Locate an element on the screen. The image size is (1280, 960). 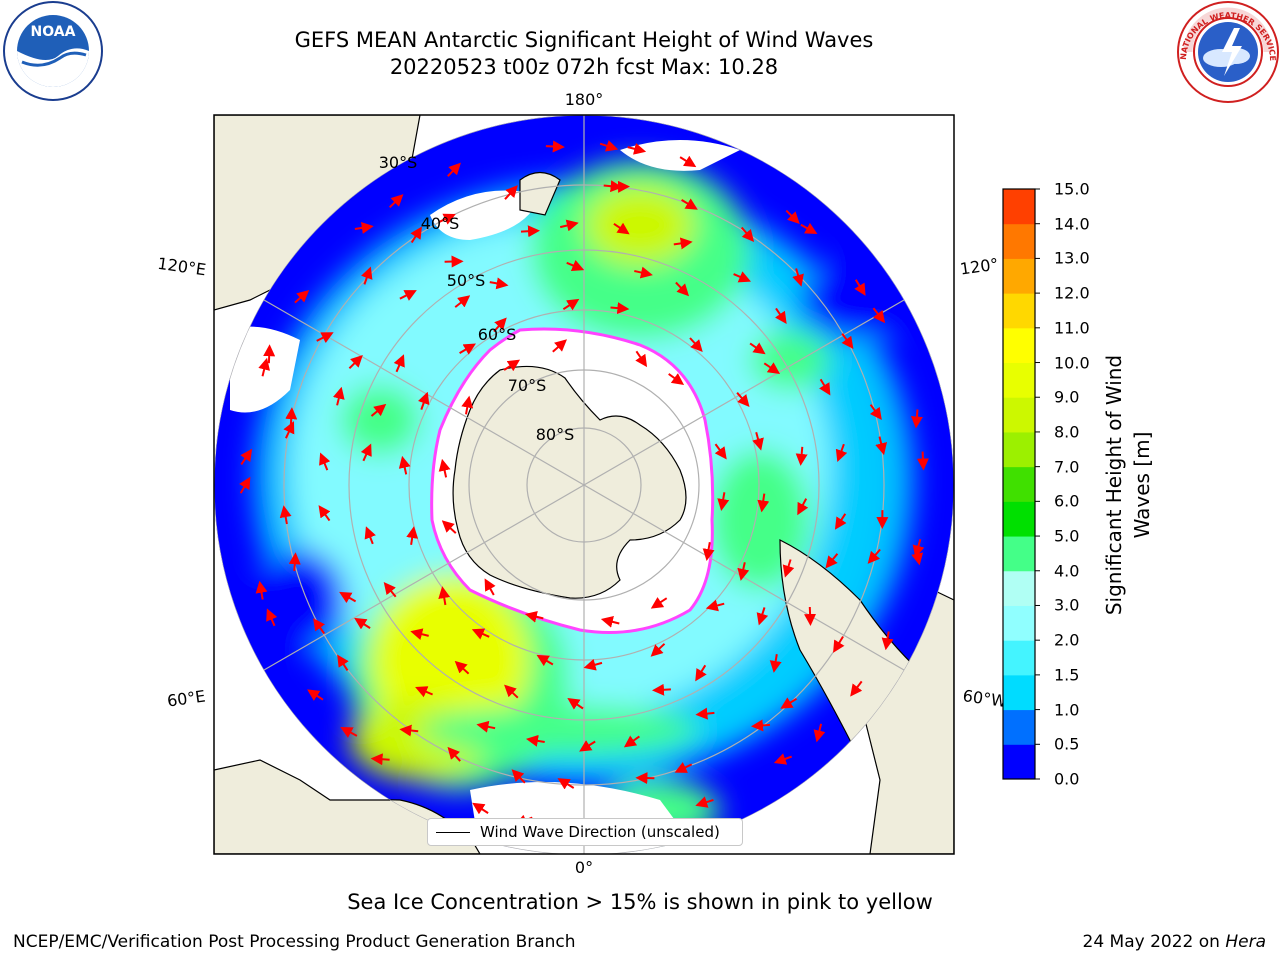
colorbar is located at coordinates (1021, 484).